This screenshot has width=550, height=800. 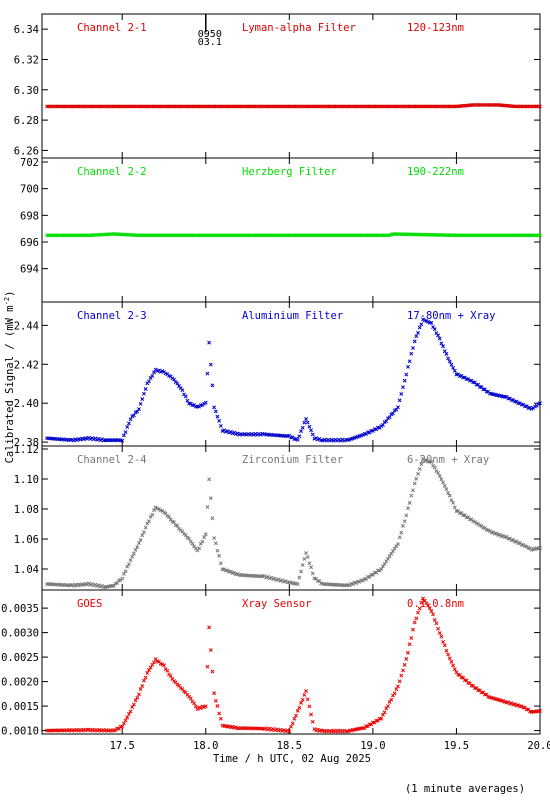 What do you see at coordinates (10, 384) in the screenshot?
I see `y-axis-label-text: Calibrated Signal / (mW m` at bounding box center [10, 384].